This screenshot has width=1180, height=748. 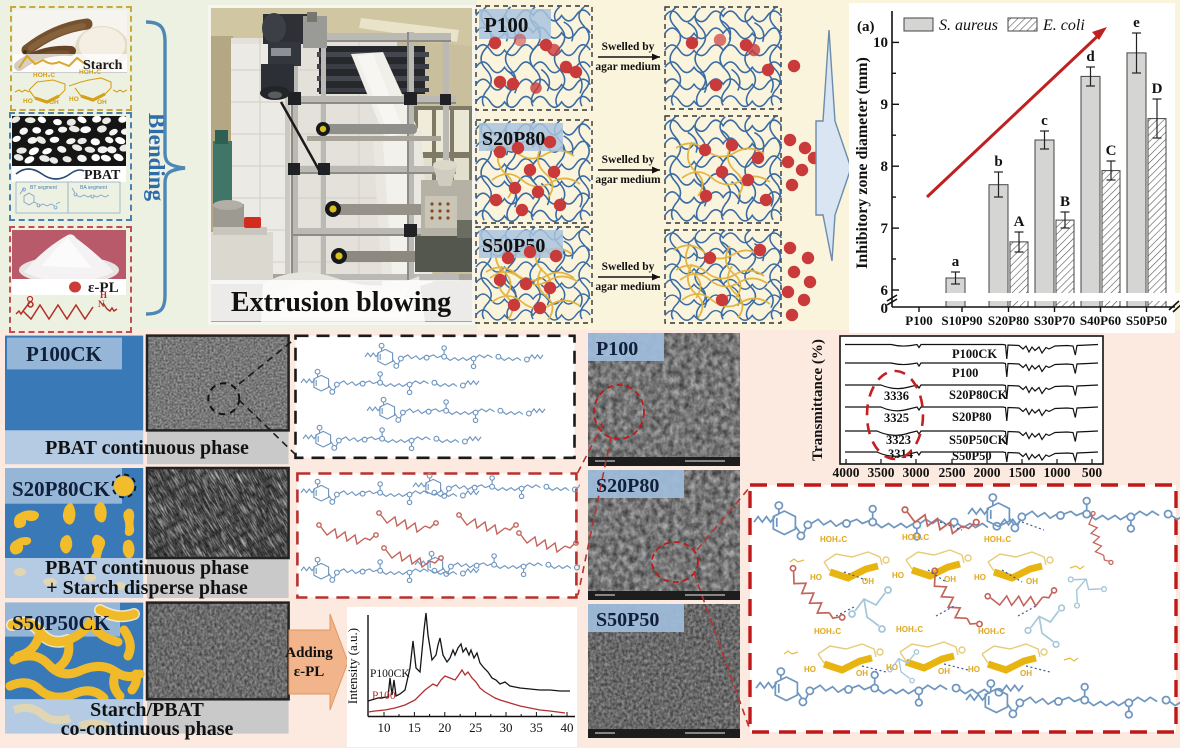 I want to click on svg-text: c, so click(x=1044, y=121).